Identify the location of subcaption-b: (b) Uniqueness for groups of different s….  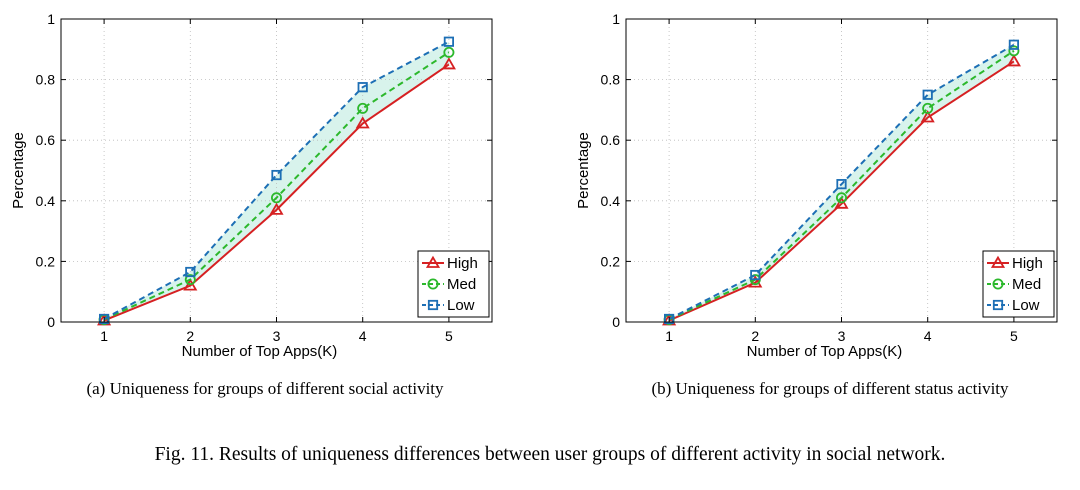
(830, 388).